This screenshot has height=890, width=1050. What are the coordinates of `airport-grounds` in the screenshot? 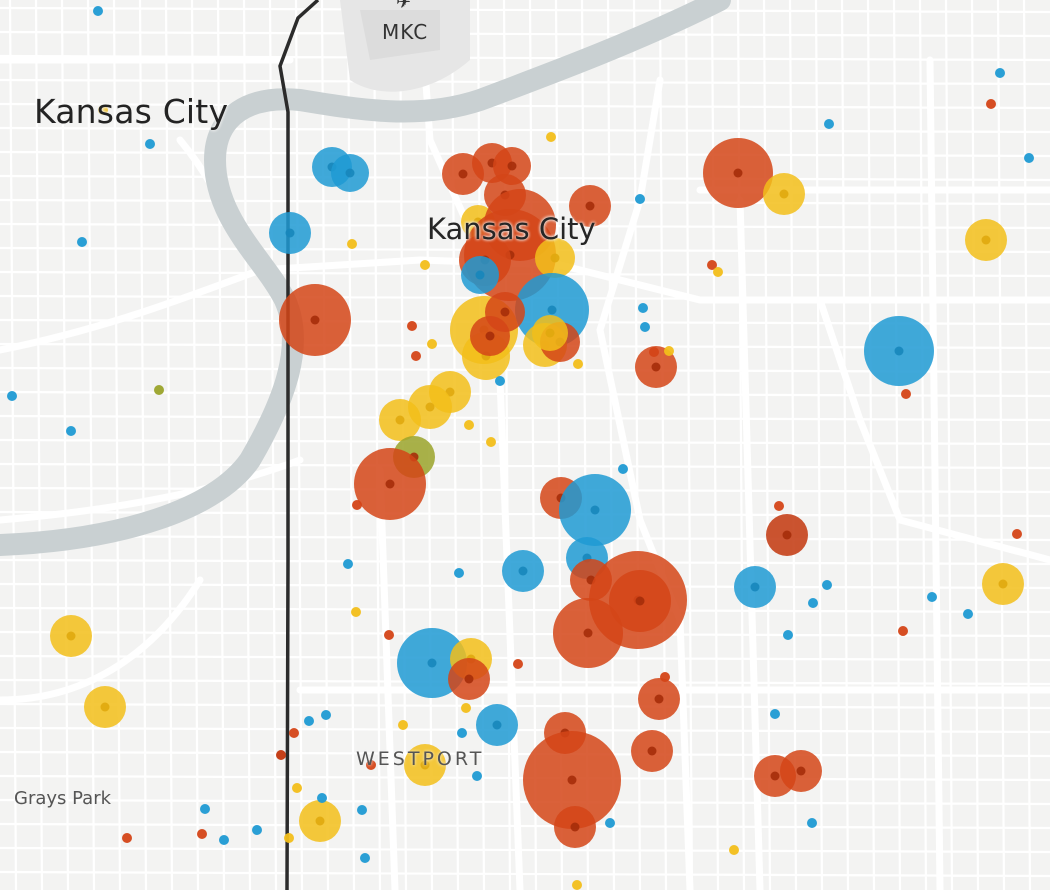 It's located at (405, 46).